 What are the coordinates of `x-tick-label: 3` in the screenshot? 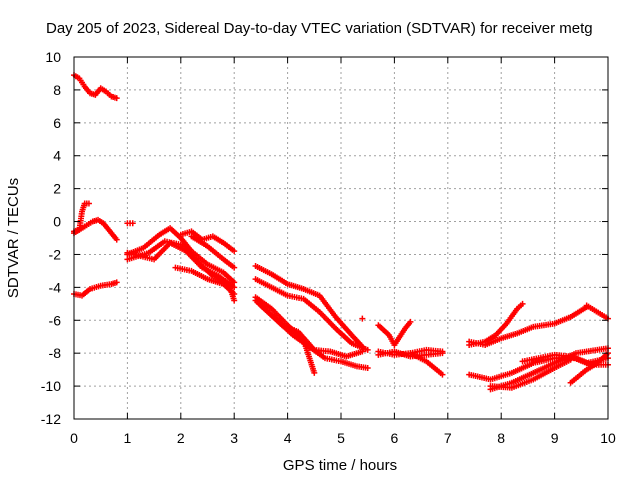 It's located at (234, 438).